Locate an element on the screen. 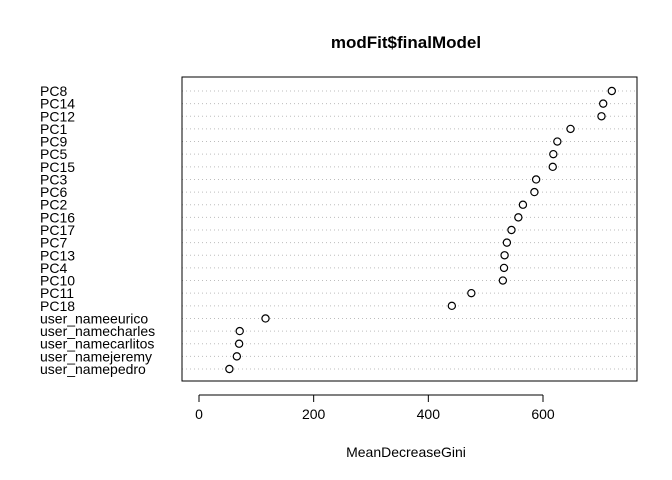  y-label: PC11 is located at coordinates (57, 293).